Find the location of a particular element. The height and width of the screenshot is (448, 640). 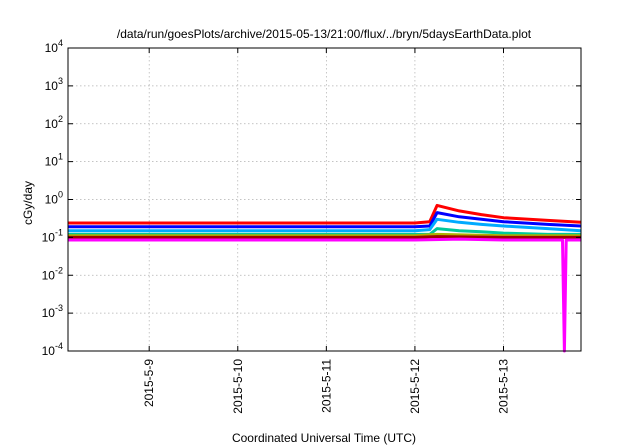

y-tick-label: 10⁻¹ is located at coordinates (52, 235).